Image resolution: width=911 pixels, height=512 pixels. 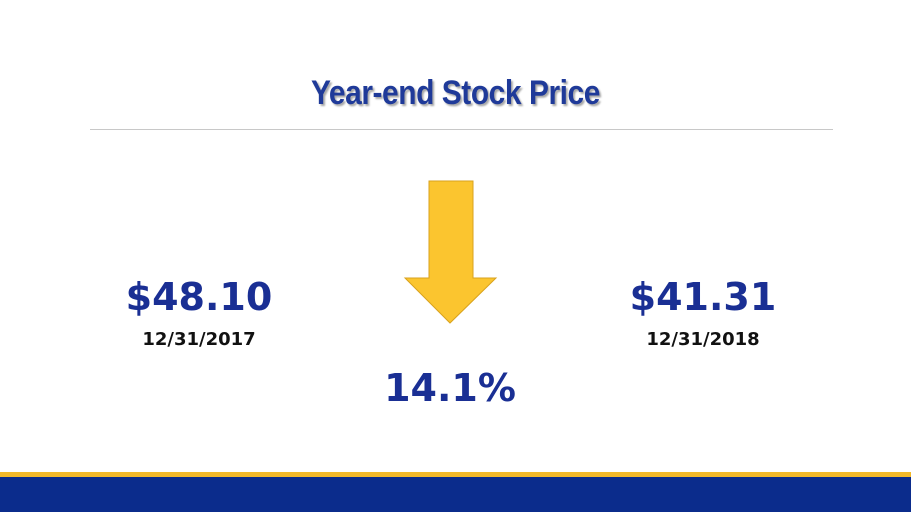 What do you see at coordinates (455, 474) in the screenshot?
I see `footer-stripe` at bounding box center [455, 474].